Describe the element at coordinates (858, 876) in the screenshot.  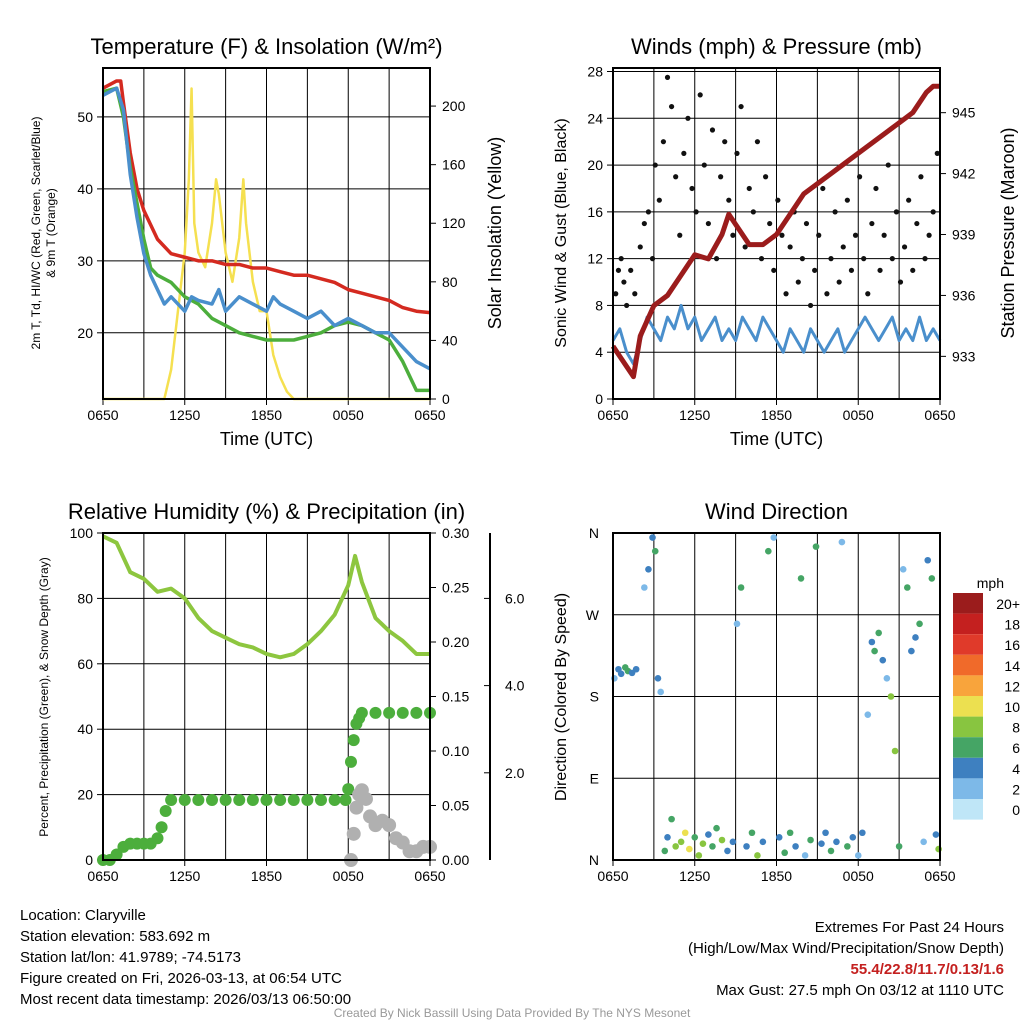
I see `x-tick-label: 0050` at that location.